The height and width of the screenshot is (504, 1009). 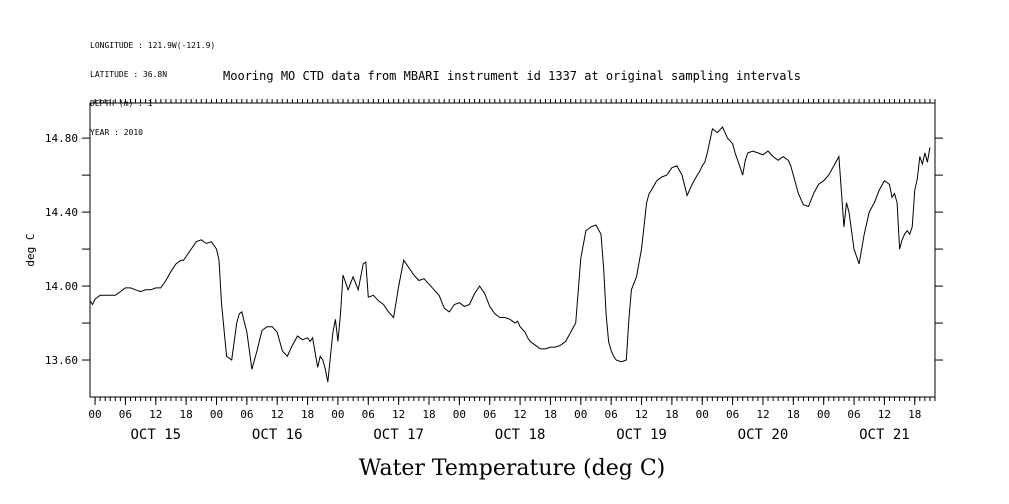 I want to click on y-tick-label: 13.60, so click(x=61, y=360).